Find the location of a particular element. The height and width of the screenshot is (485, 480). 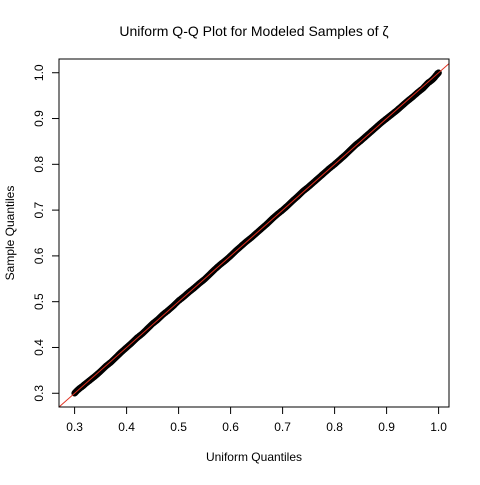

y-tick-label: 0.4 is located at coordinates (39, 347).